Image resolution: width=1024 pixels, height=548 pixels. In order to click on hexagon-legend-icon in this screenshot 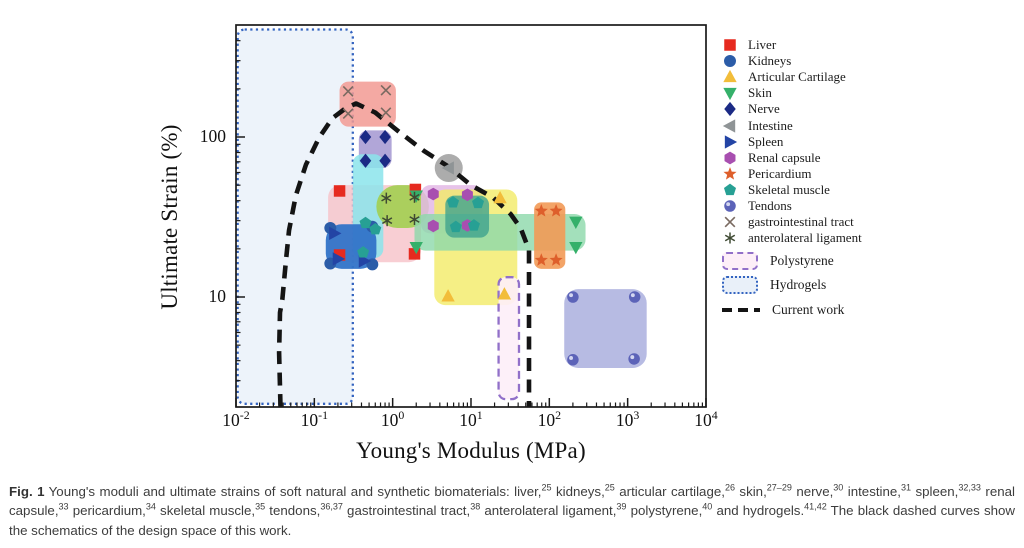, I will do `click(730, 158)`.